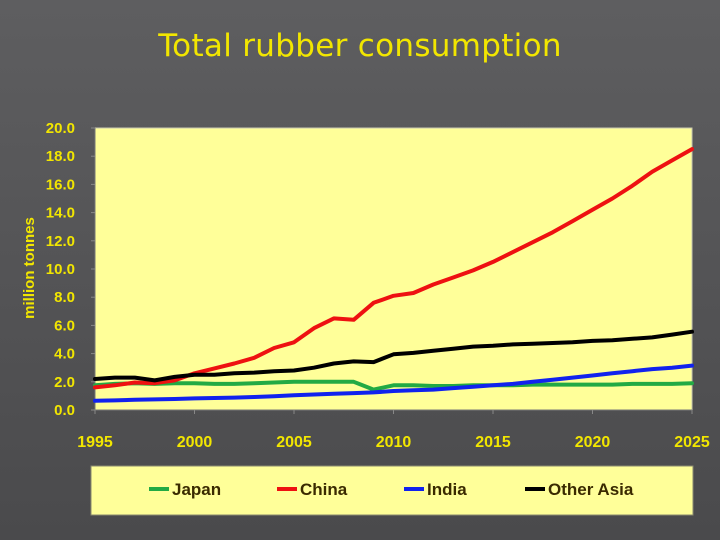  I want to click on x-tick-labels: 1995 2000 2005 2010 2015 2020 2025, so click(393, 430).